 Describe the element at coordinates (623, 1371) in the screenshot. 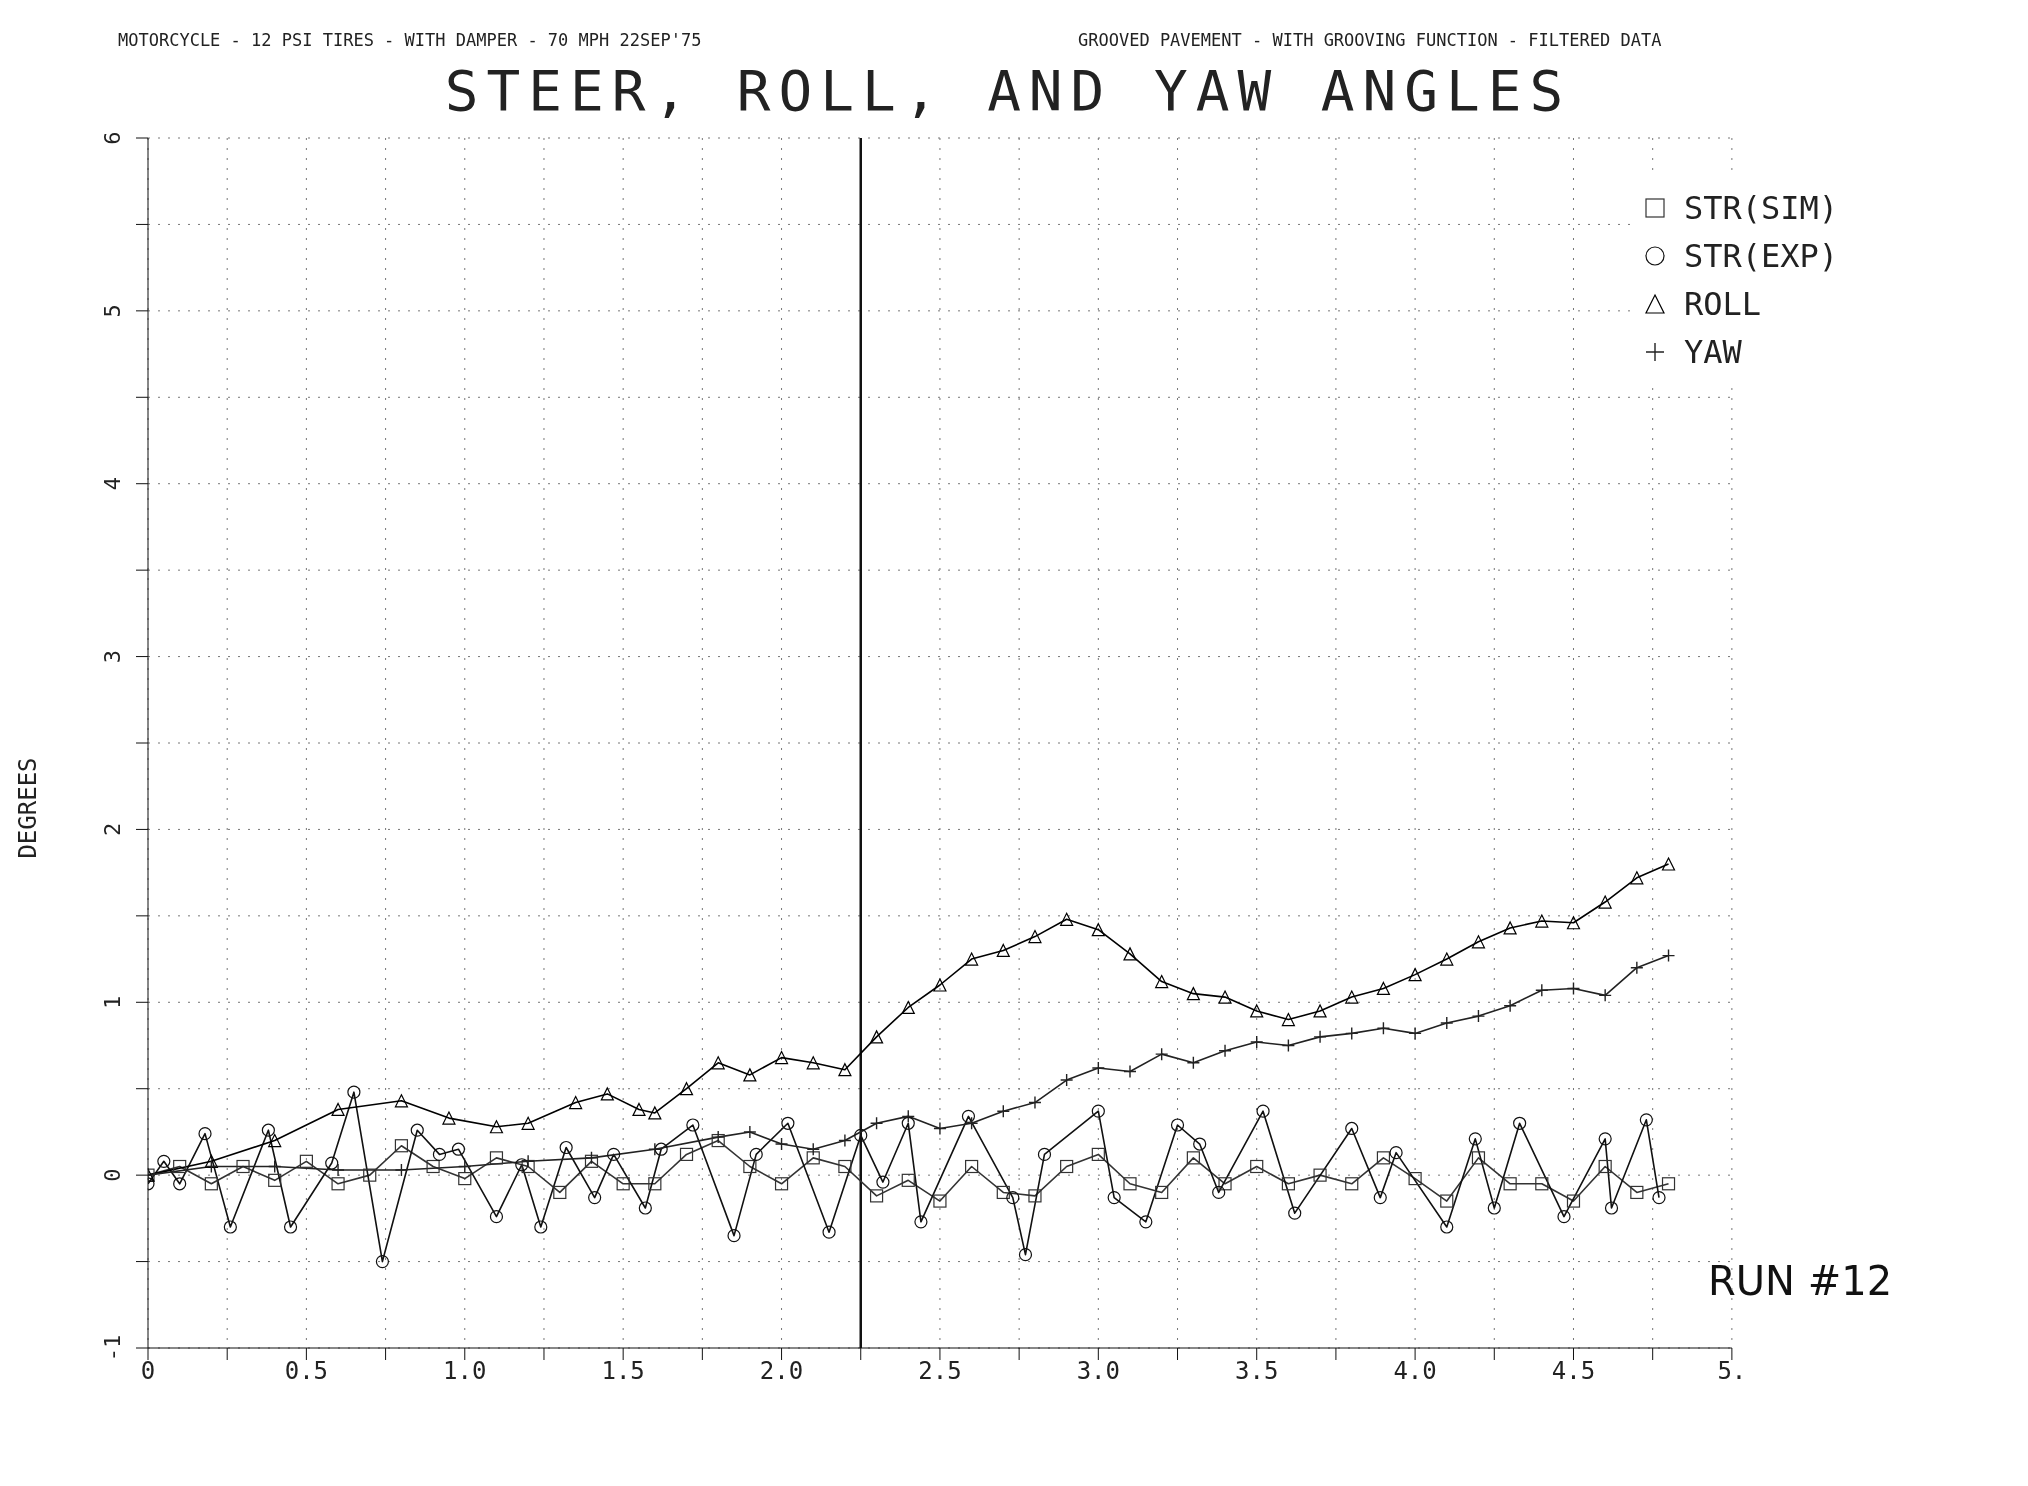

I see `x-tick-label: 1.5` at that location.